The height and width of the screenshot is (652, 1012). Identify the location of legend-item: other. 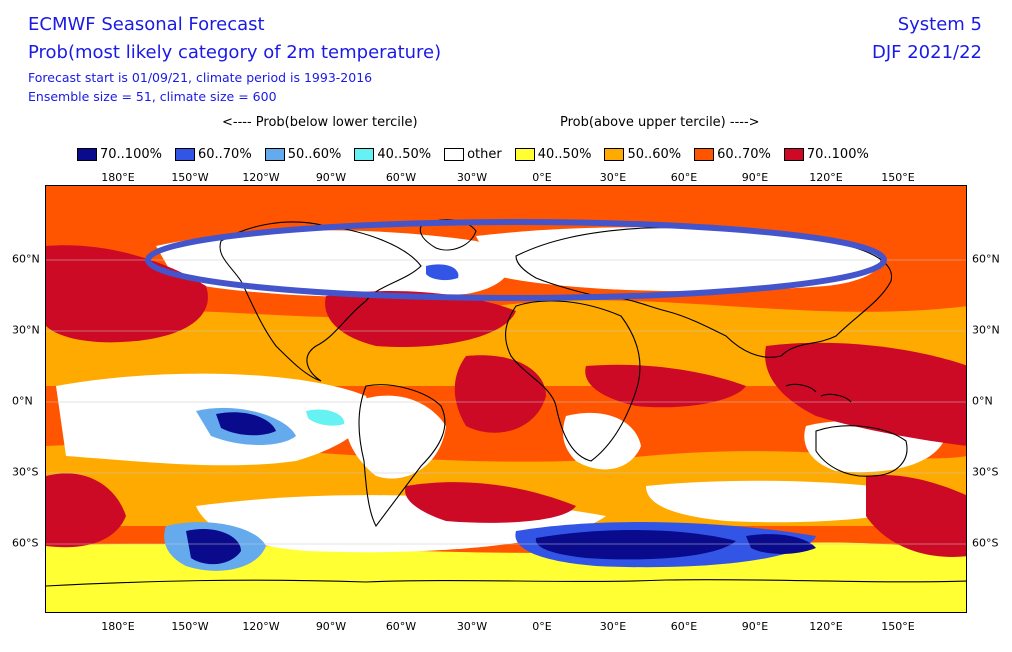
(473, 154).